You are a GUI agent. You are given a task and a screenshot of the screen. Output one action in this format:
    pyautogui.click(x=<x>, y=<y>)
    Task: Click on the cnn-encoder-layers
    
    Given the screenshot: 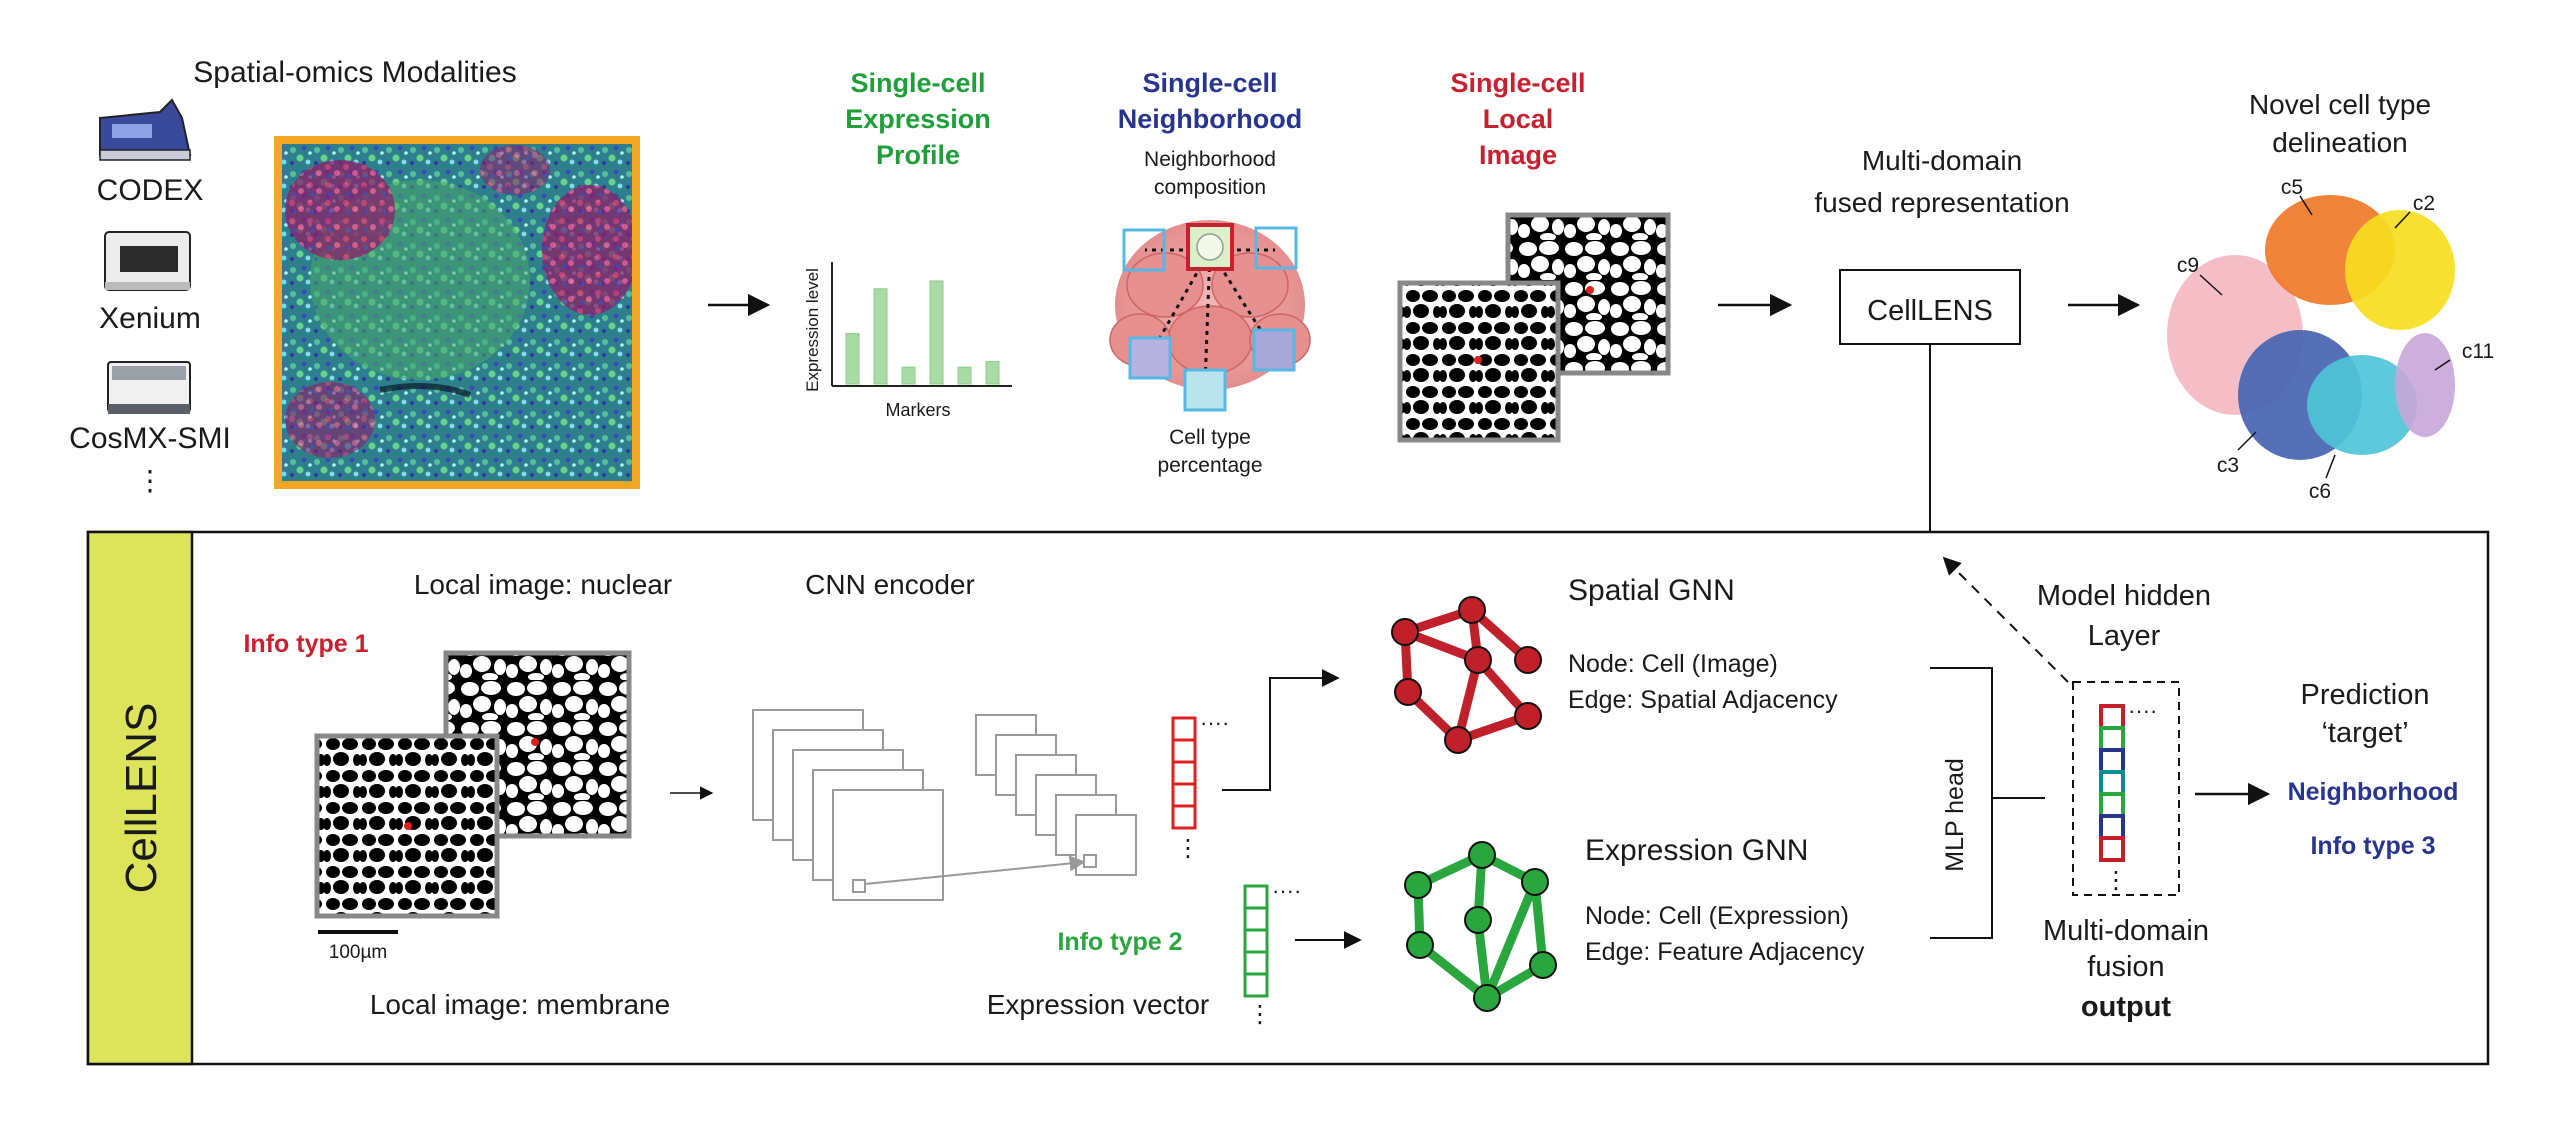 What is the action you would take?
    pyautogui.click(x=944, y=805)
    